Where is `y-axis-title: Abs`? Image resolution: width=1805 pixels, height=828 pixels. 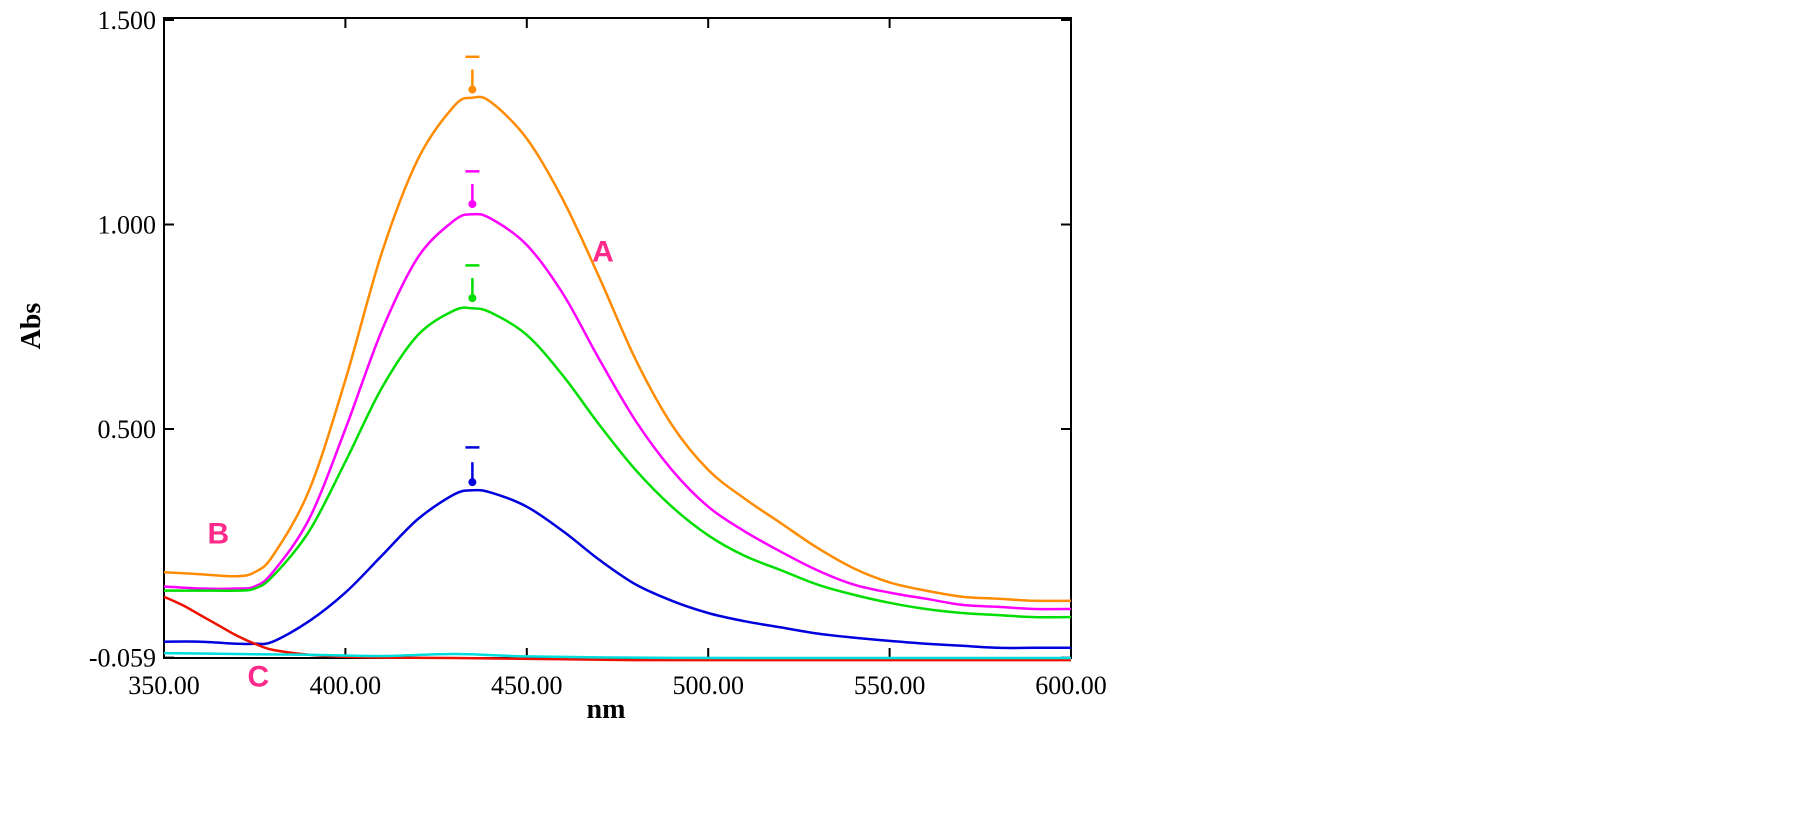
y-axis-title: Abs is located at coordinates (31, 326).